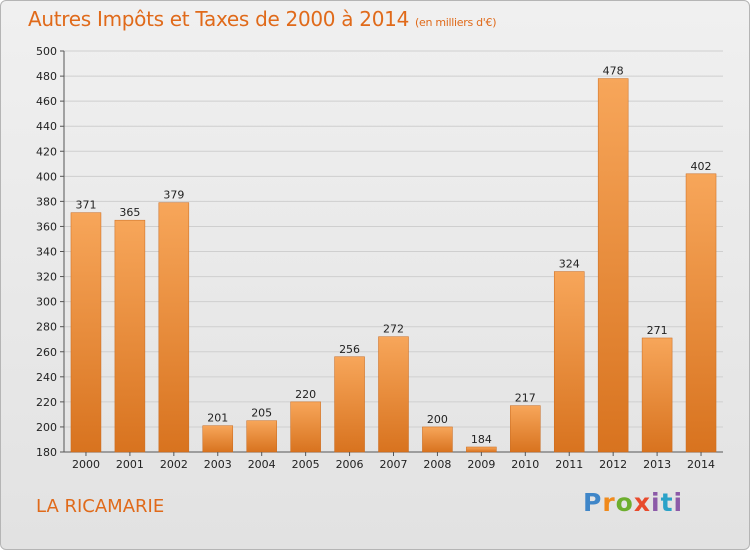 The width and height of the screenshot is (750, 550). I want to click on x-tick-label: 2007, so click(394, 464).